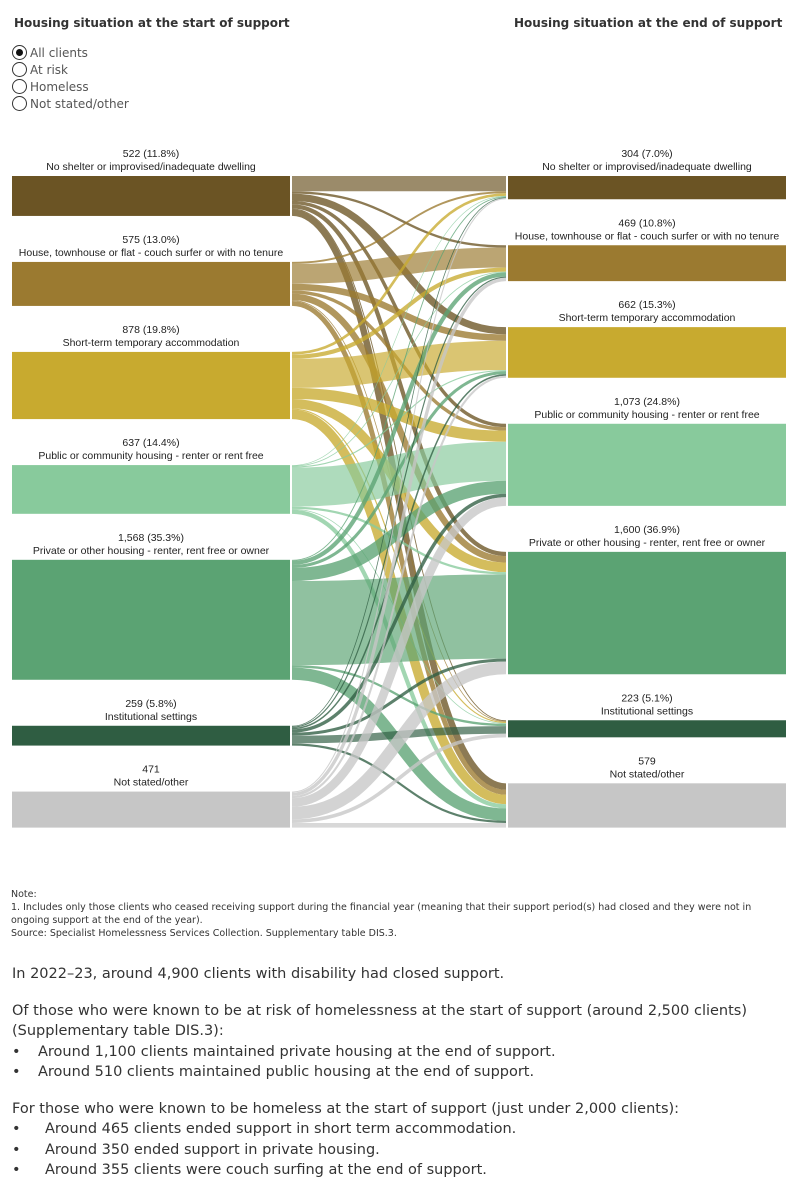 This screenshot has height=1200, width=800. I want to click on radio-homeless: Homeless, so click(70, 86).